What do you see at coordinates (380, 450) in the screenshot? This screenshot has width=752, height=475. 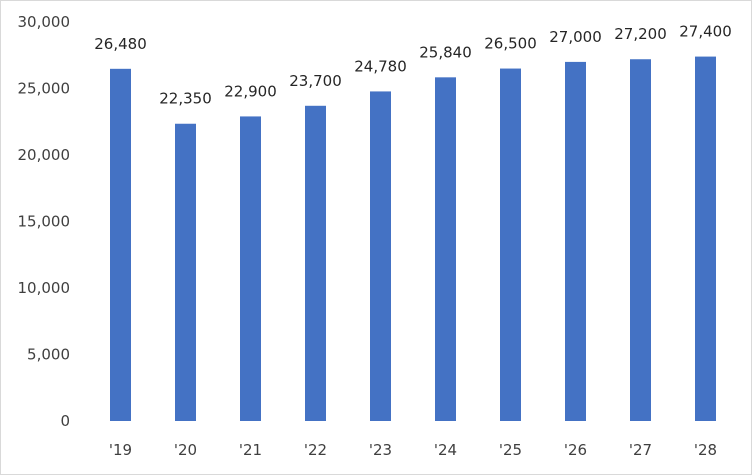 I see `x-tick-label: '23` at bounding box center [380, 450].